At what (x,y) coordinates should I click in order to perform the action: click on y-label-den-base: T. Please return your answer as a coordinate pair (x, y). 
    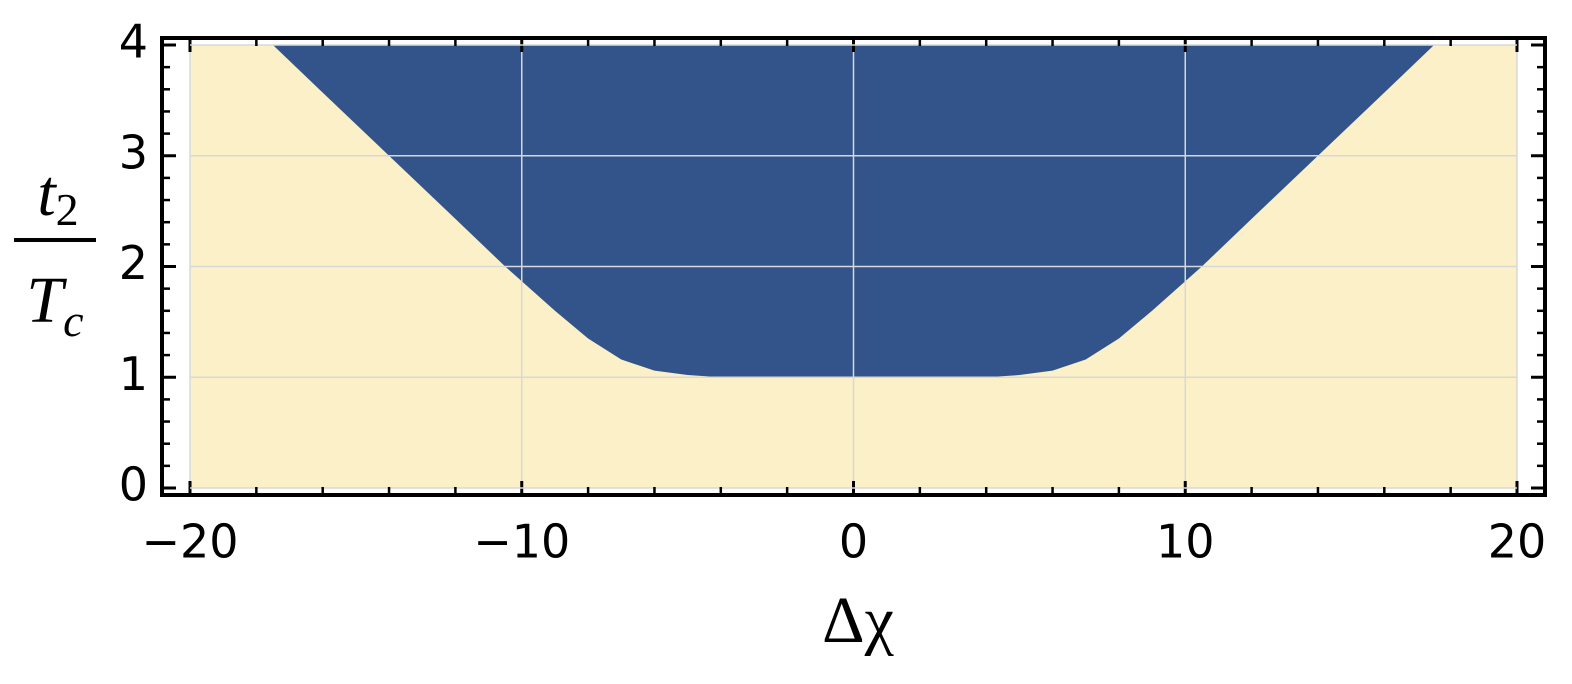
    Looking at the image, I should click on (46, 300).